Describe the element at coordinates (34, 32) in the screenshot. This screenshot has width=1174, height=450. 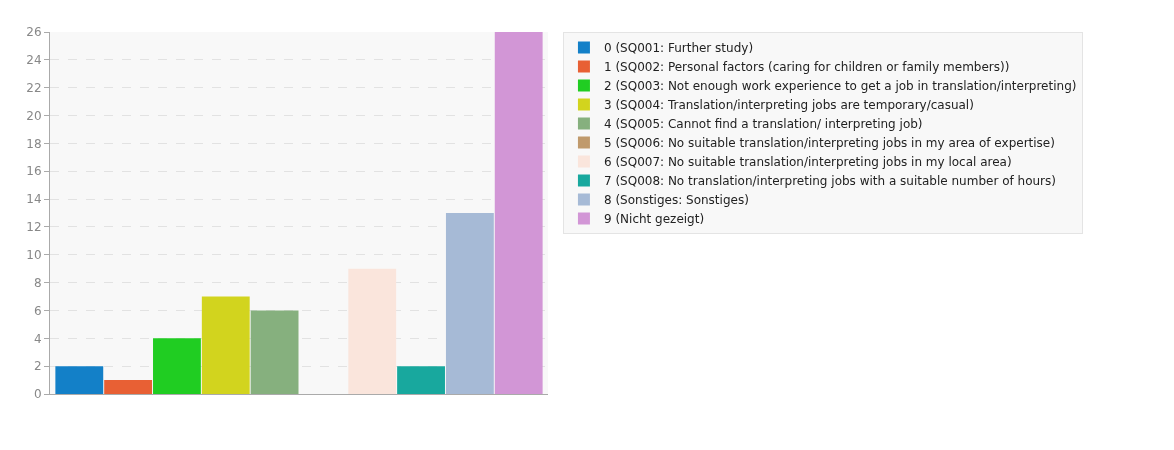
I see `y-tick-label: 26` at that location.